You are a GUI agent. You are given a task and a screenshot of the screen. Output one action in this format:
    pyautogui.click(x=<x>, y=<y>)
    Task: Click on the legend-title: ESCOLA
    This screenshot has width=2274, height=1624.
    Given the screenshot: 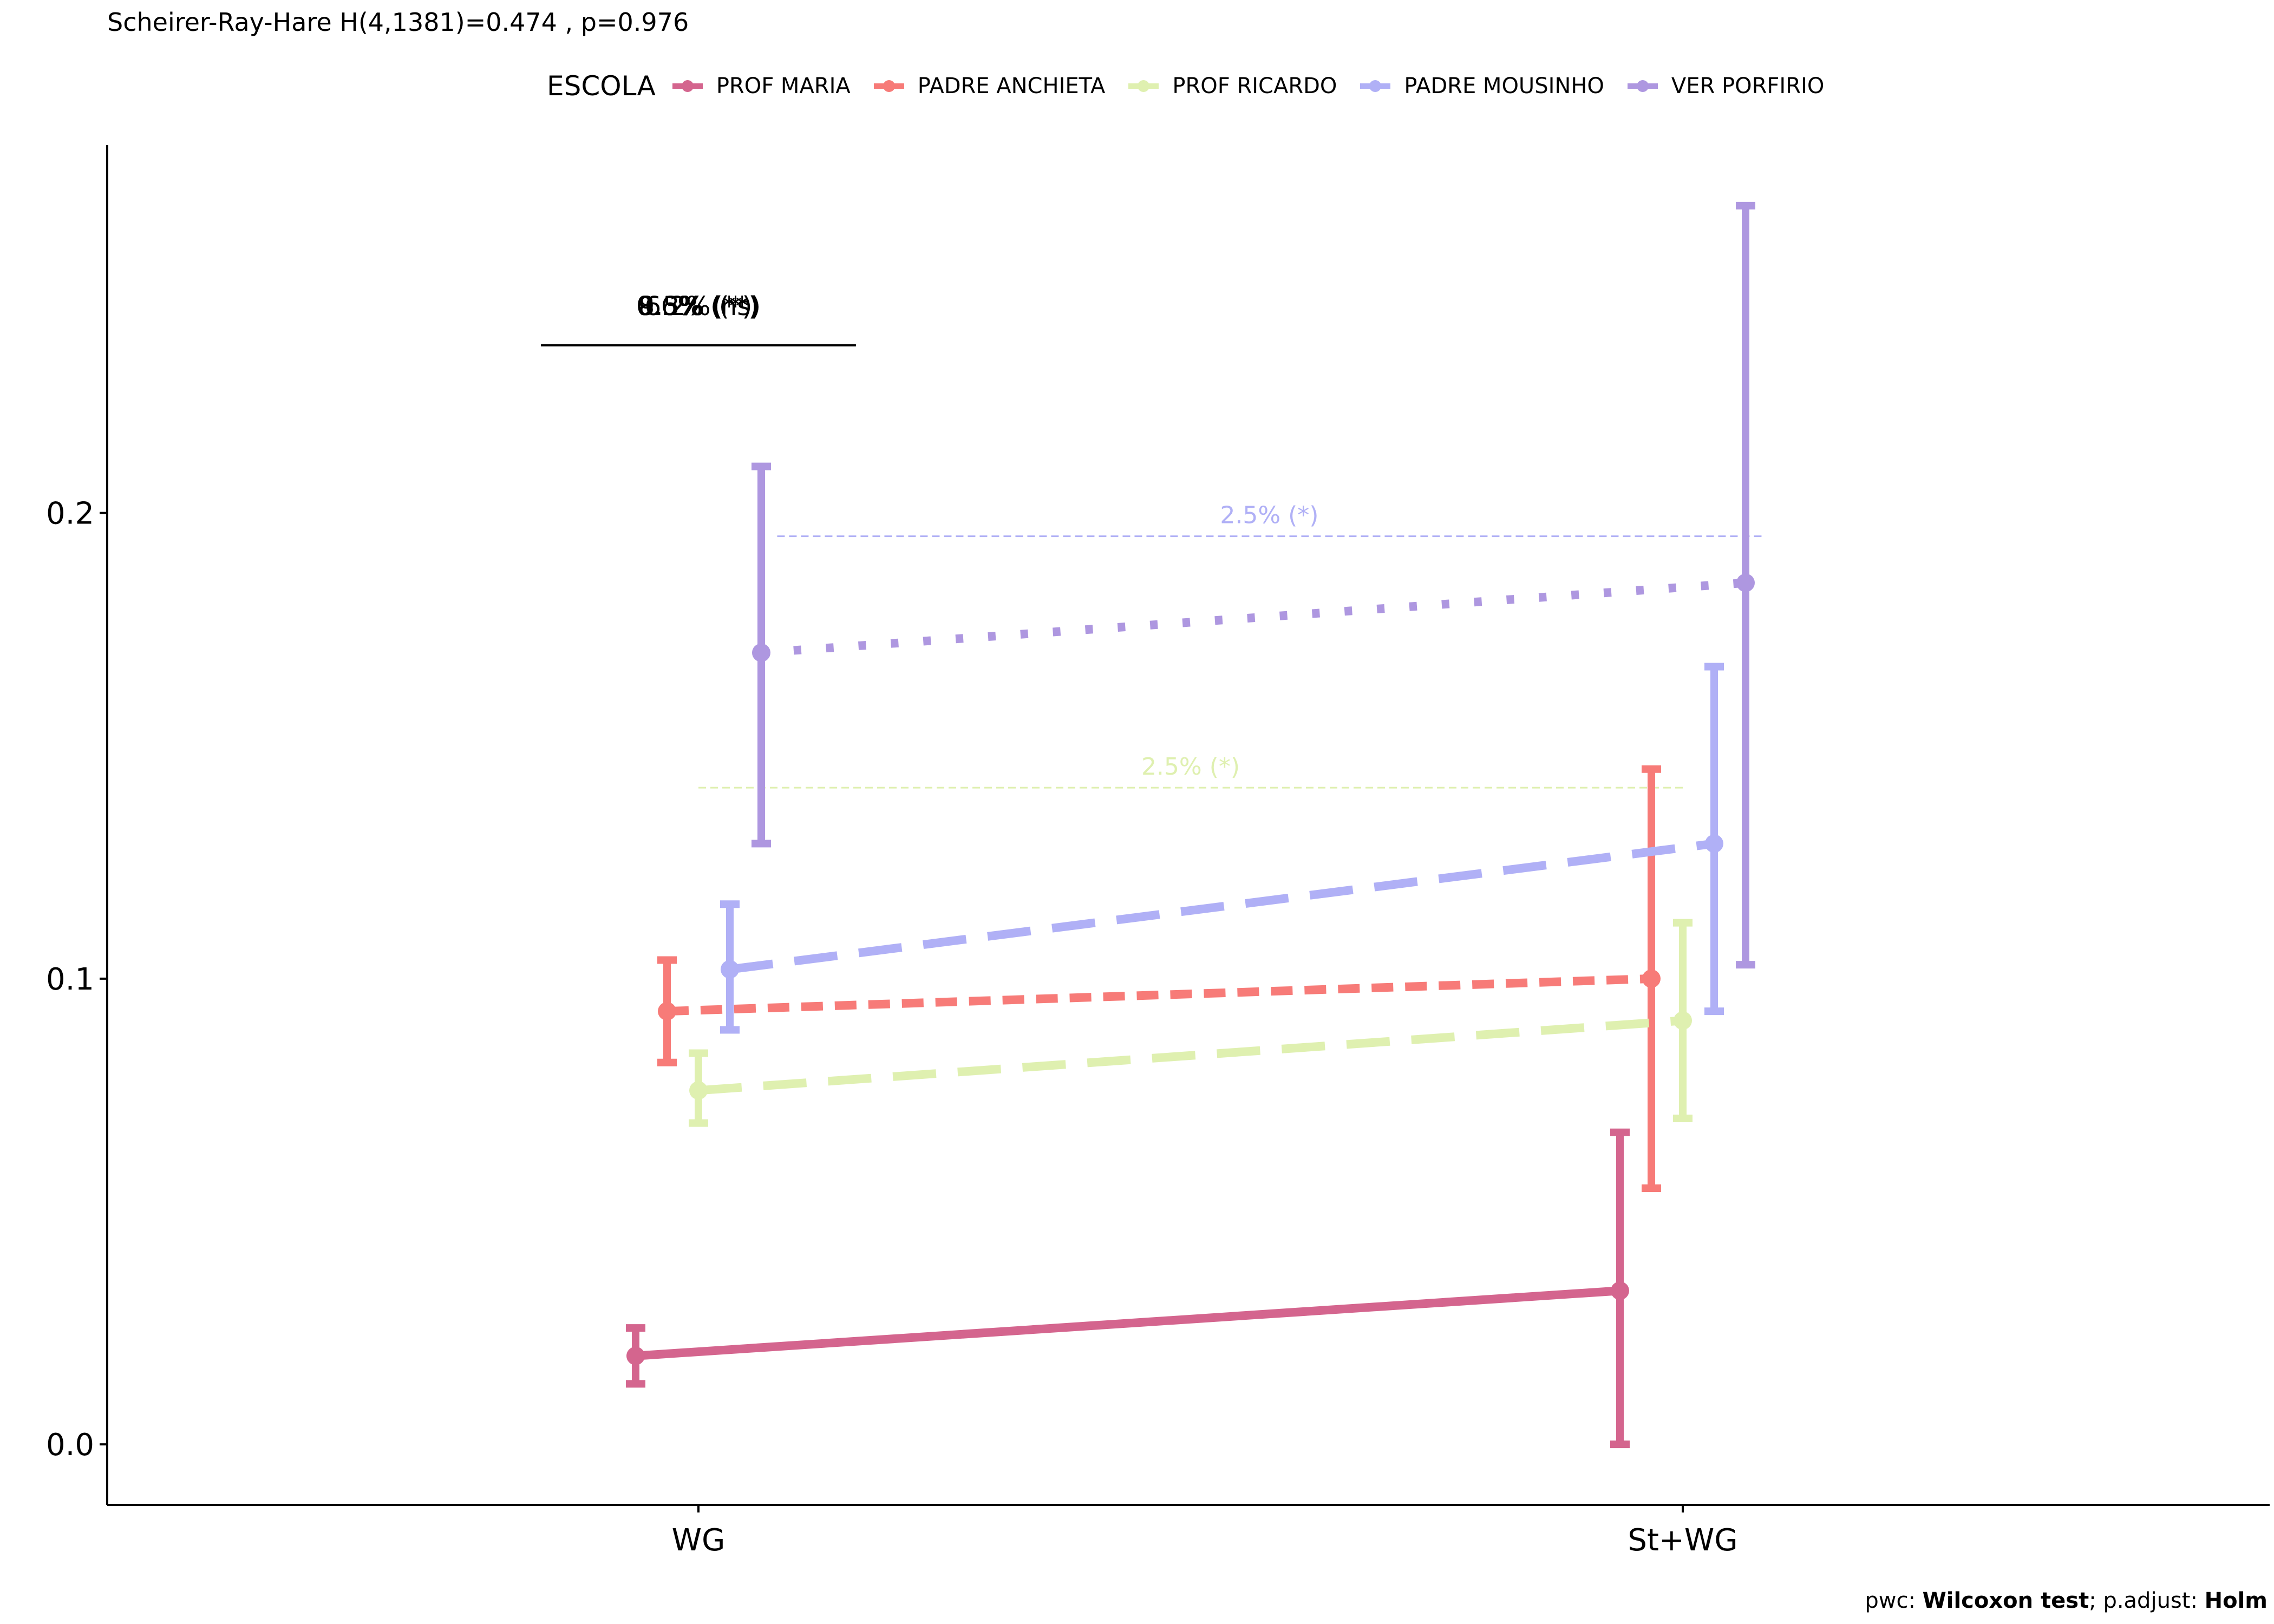 What is the action you would take?
    pyautogui.click(x=602, y=86)
    